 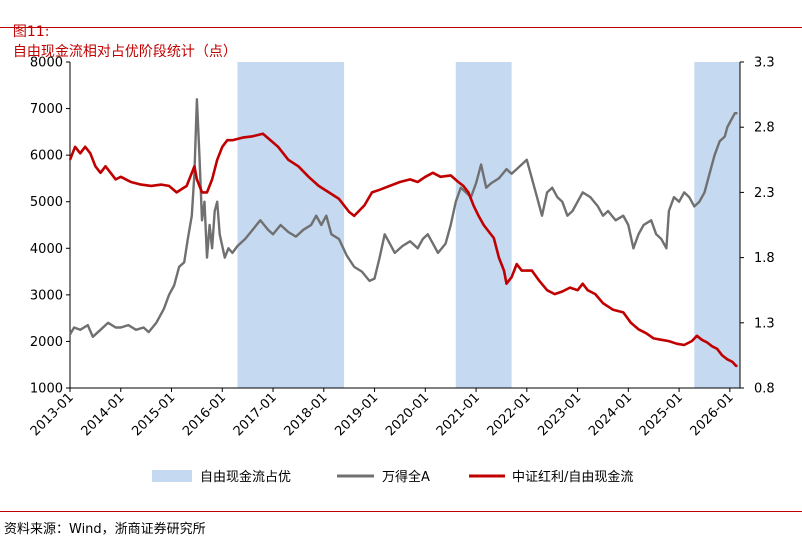 What do you see at coordinates (764, 389) in the screenshot?
I see `y-right-tick-label: 0.8` at bounding box center [764, 389].